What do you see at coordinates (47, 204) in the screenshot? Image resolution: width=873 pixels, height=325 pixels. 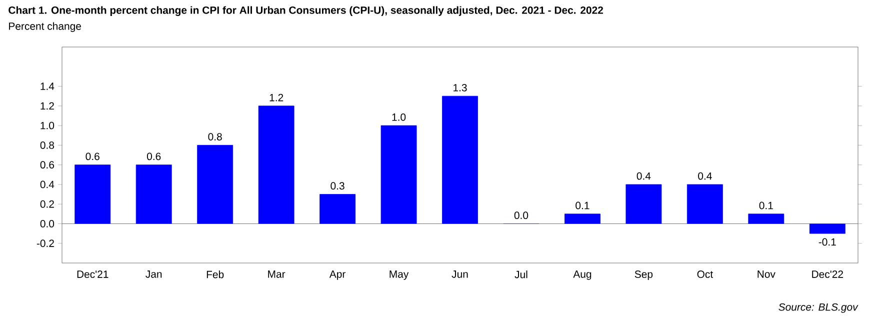 I see `y-tick-label: 0.2` at bounding box center [47, 204].